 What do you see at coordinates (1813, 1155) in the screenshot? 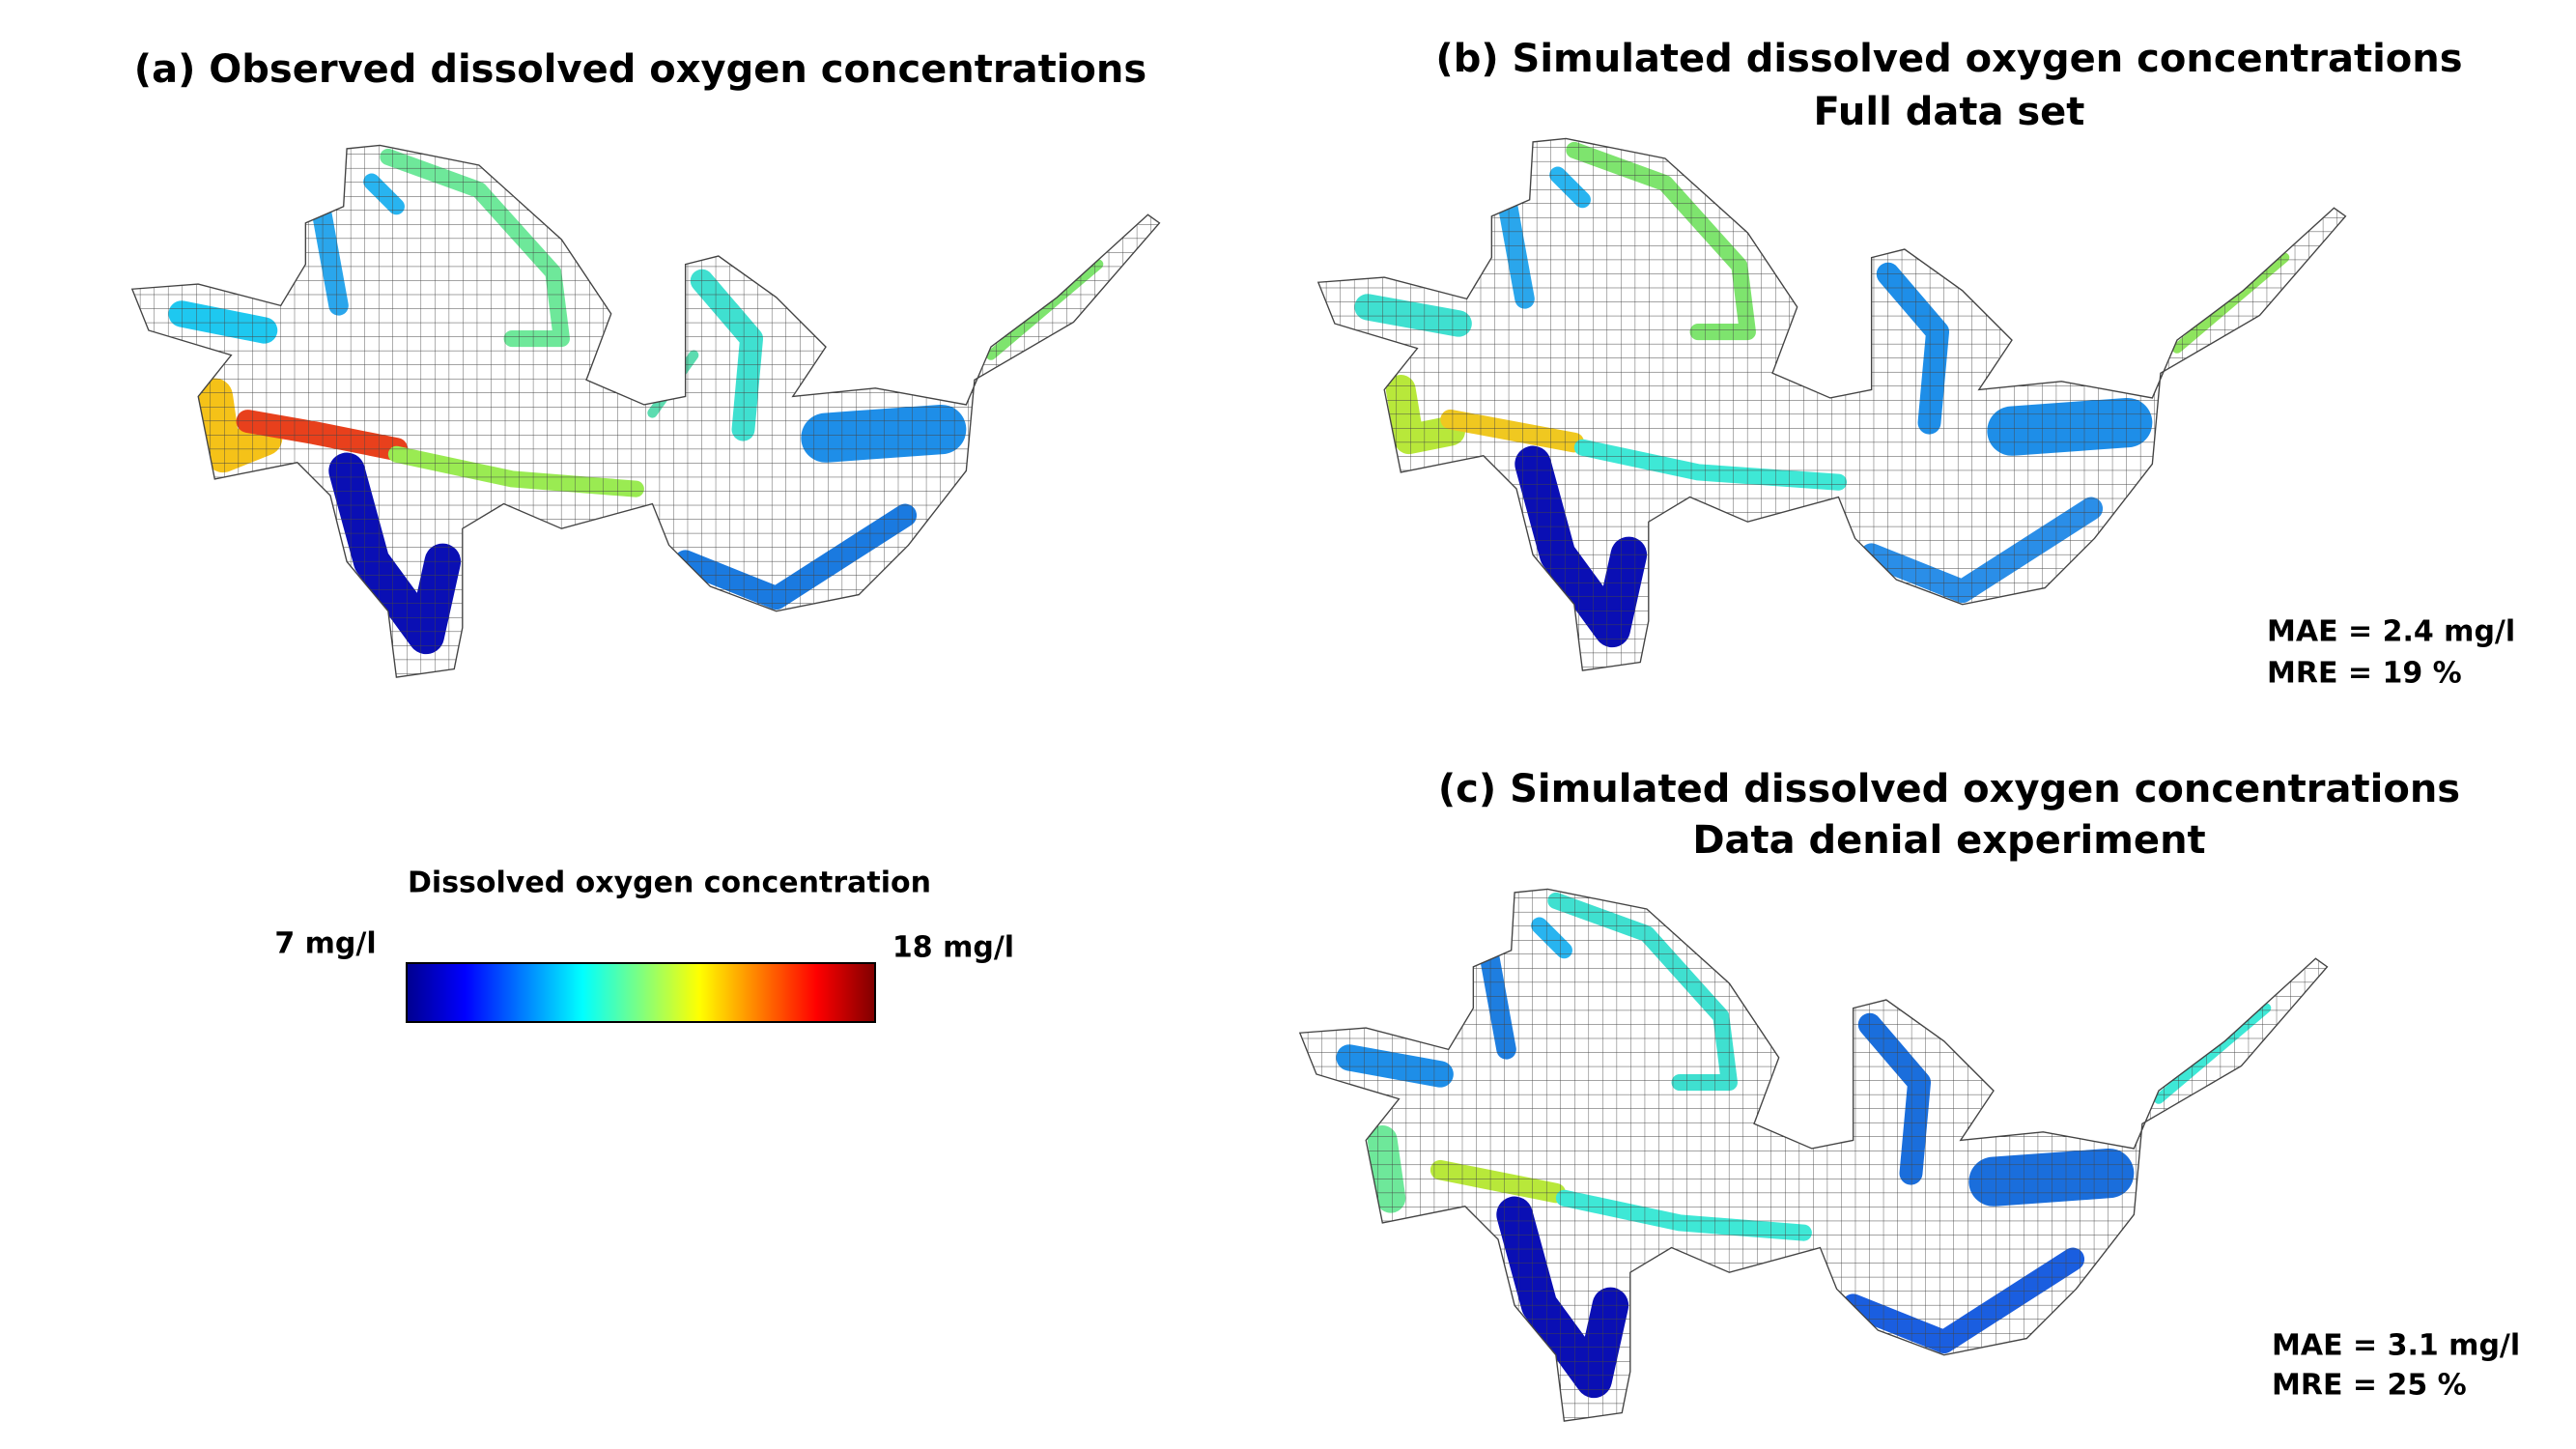
I see `map-c` at bounding box center [1813, 1155].